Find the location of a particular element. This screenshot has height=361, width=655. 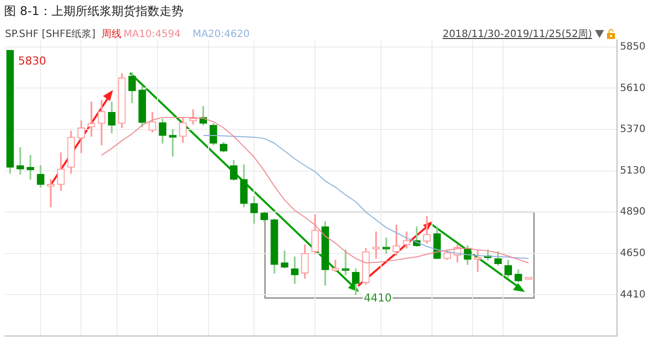

annotation: 4410 is located at coordinates (378, 298).